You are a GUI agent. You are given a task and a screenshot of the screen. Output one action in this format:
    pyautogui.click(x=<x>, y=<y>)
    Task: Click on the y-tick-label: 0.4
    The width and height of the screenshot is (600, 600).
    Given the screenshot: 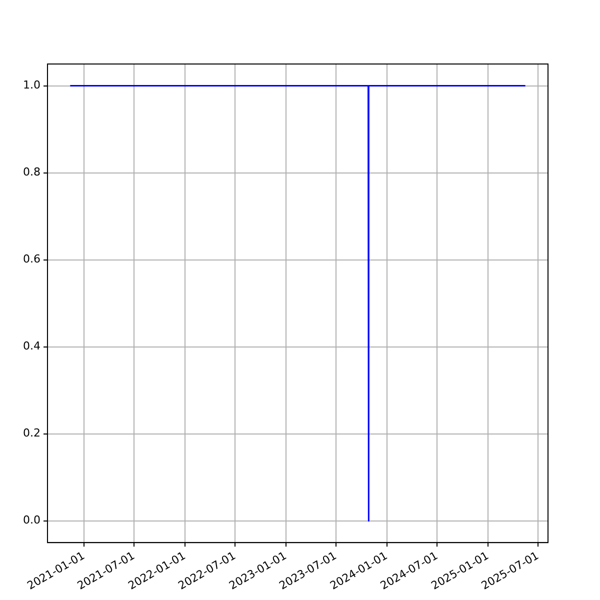 What is the action you would take?
    pyautogui.click(x=31, y=346)
    